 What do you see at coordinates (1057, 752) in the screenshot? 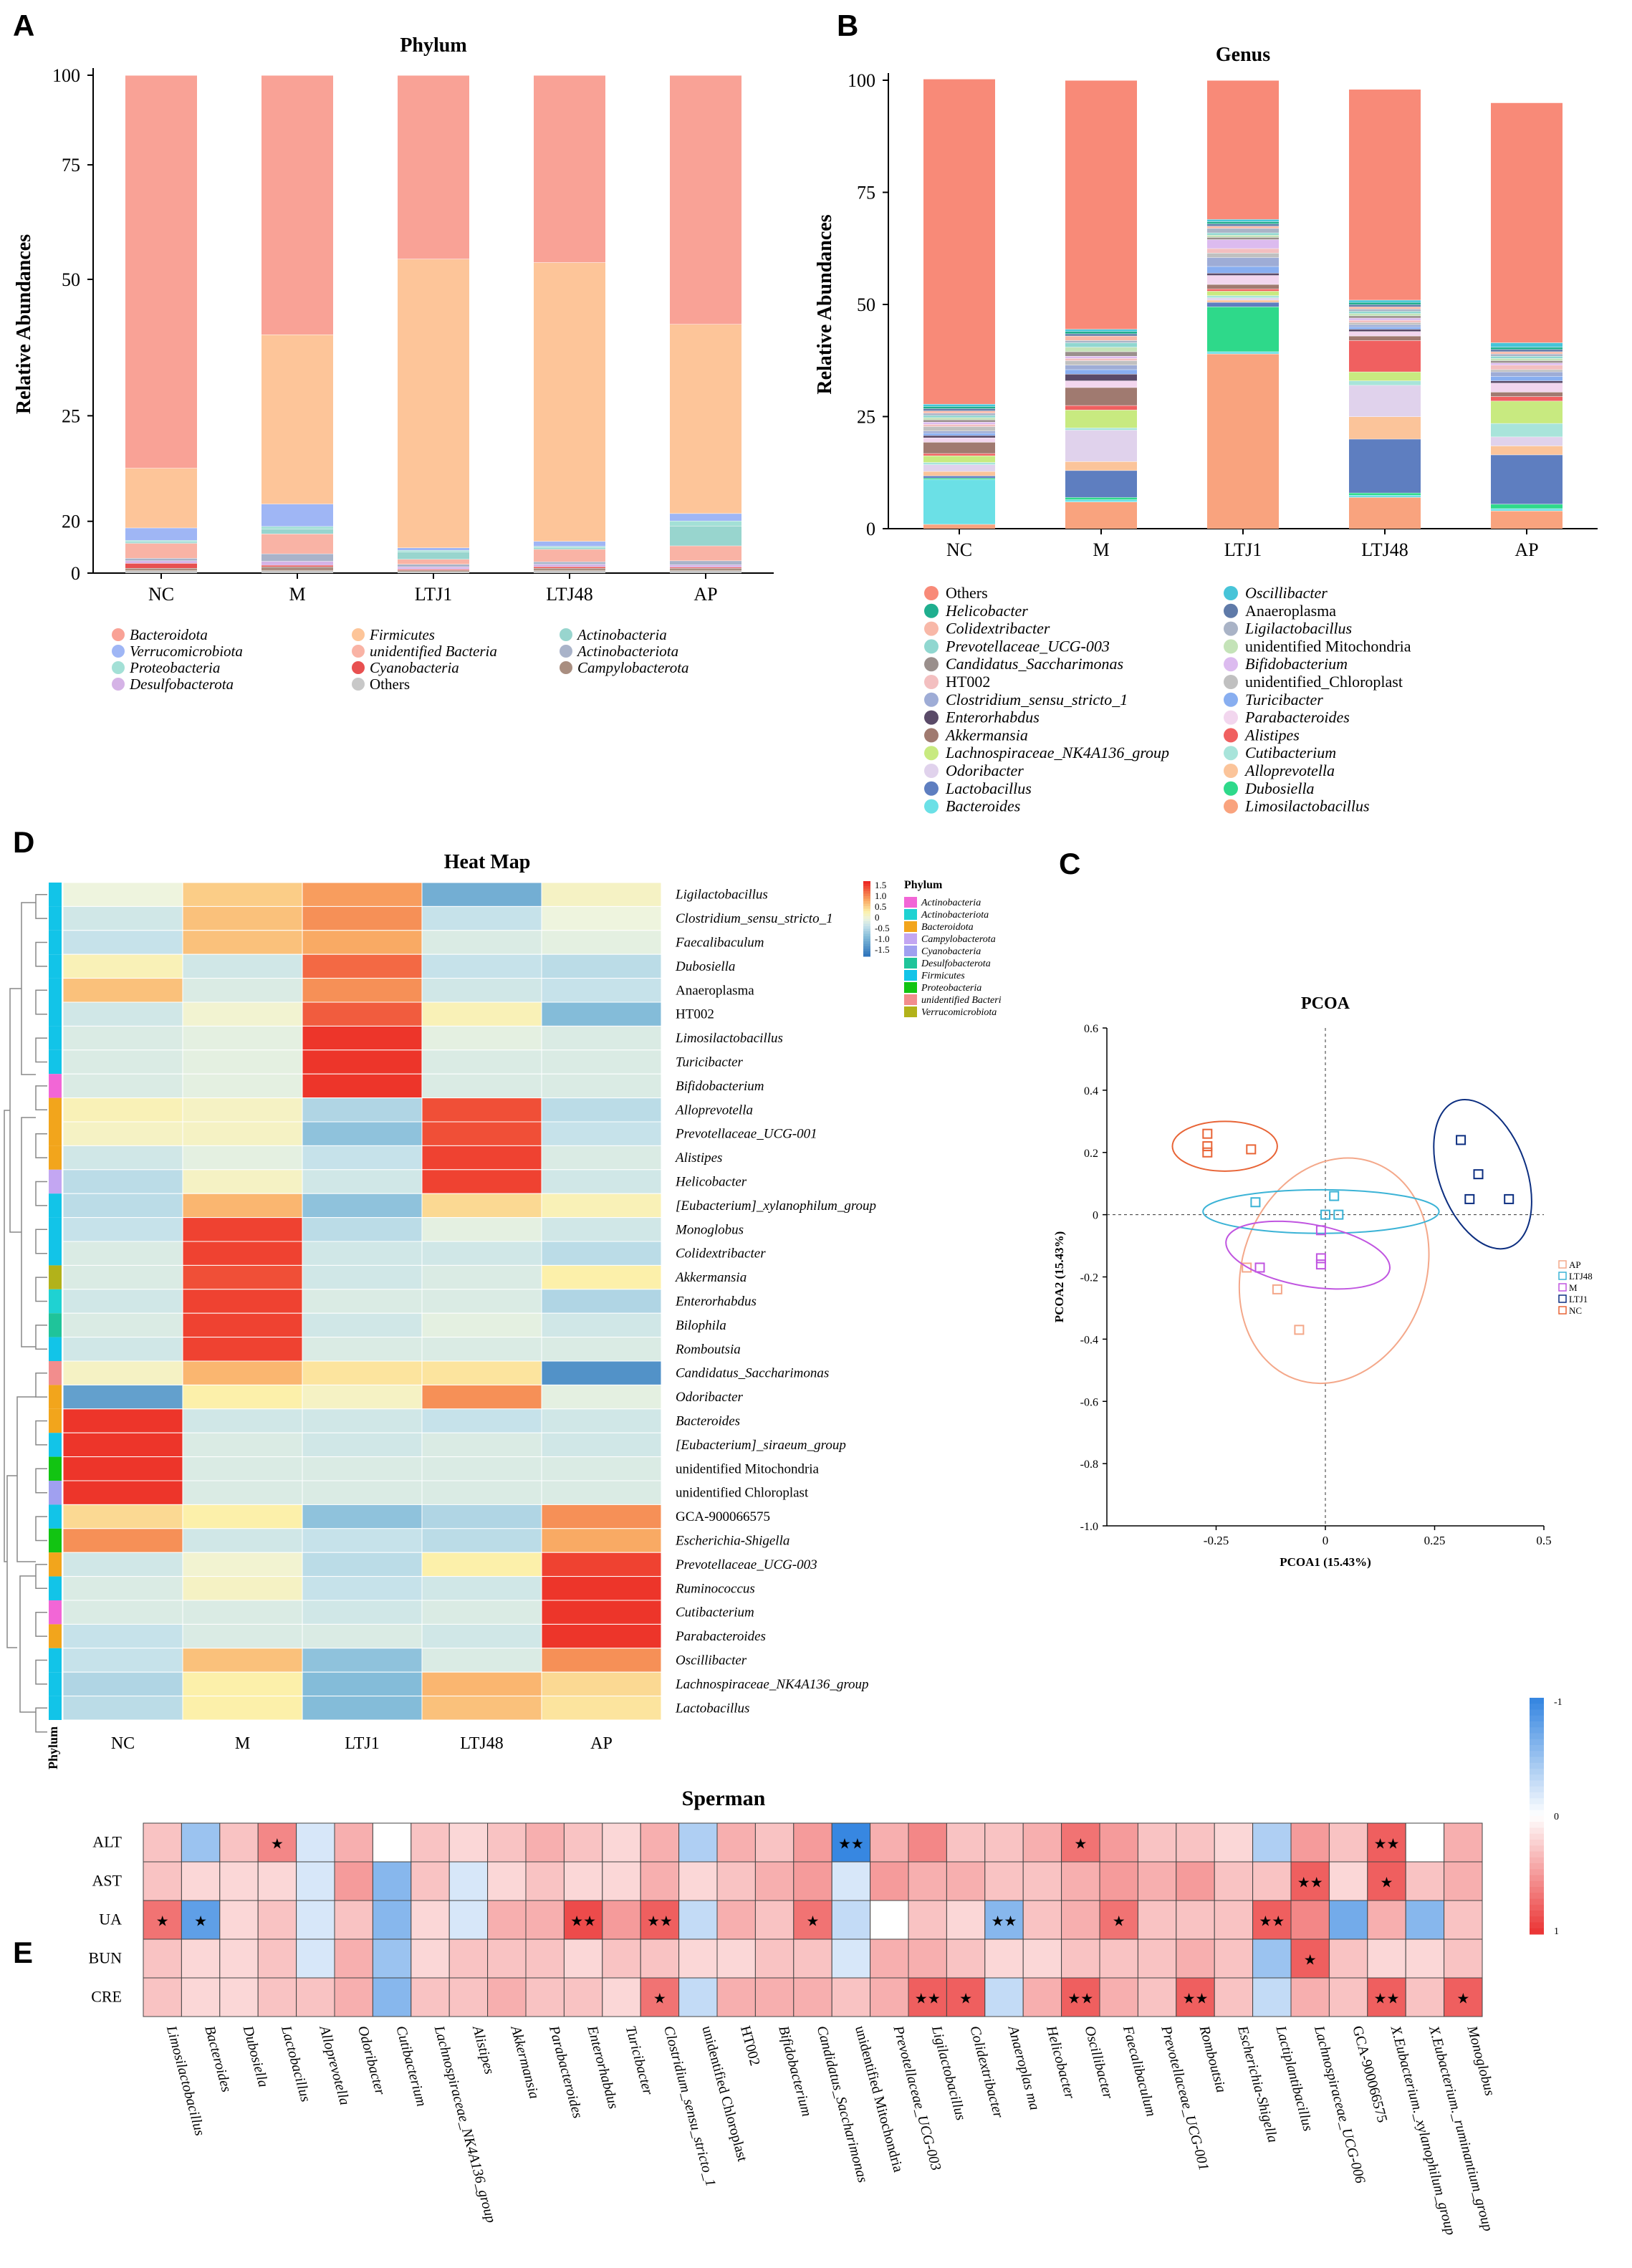
I see `legend-label: Lachnospiraceae_NK4A136_group` at bounding box center [1057, 752].